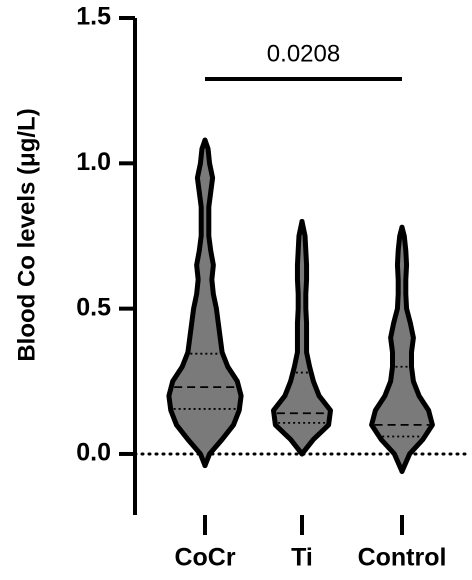  I want to click on y-tick-label: 0.0, so click(93, 453).